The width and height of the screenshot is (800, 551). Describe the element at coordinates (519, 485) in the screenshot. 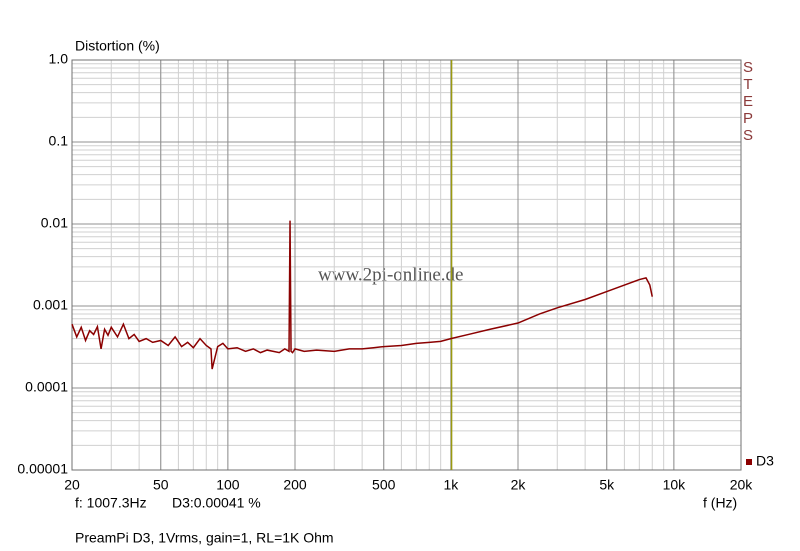

I see `x-tick-label: 2k` at that location.